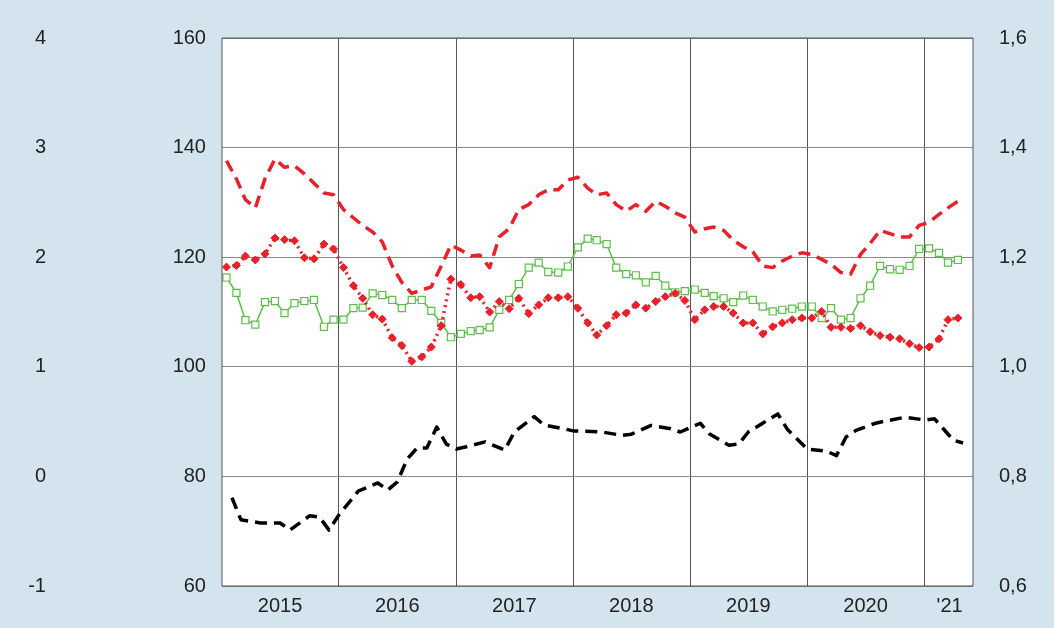 Image resolution: width=1054 pixels, height=628 pixels. Describe the element at coordinates (37, 584) in the screenshot. I see `y3-tick-label: -1` at that location.